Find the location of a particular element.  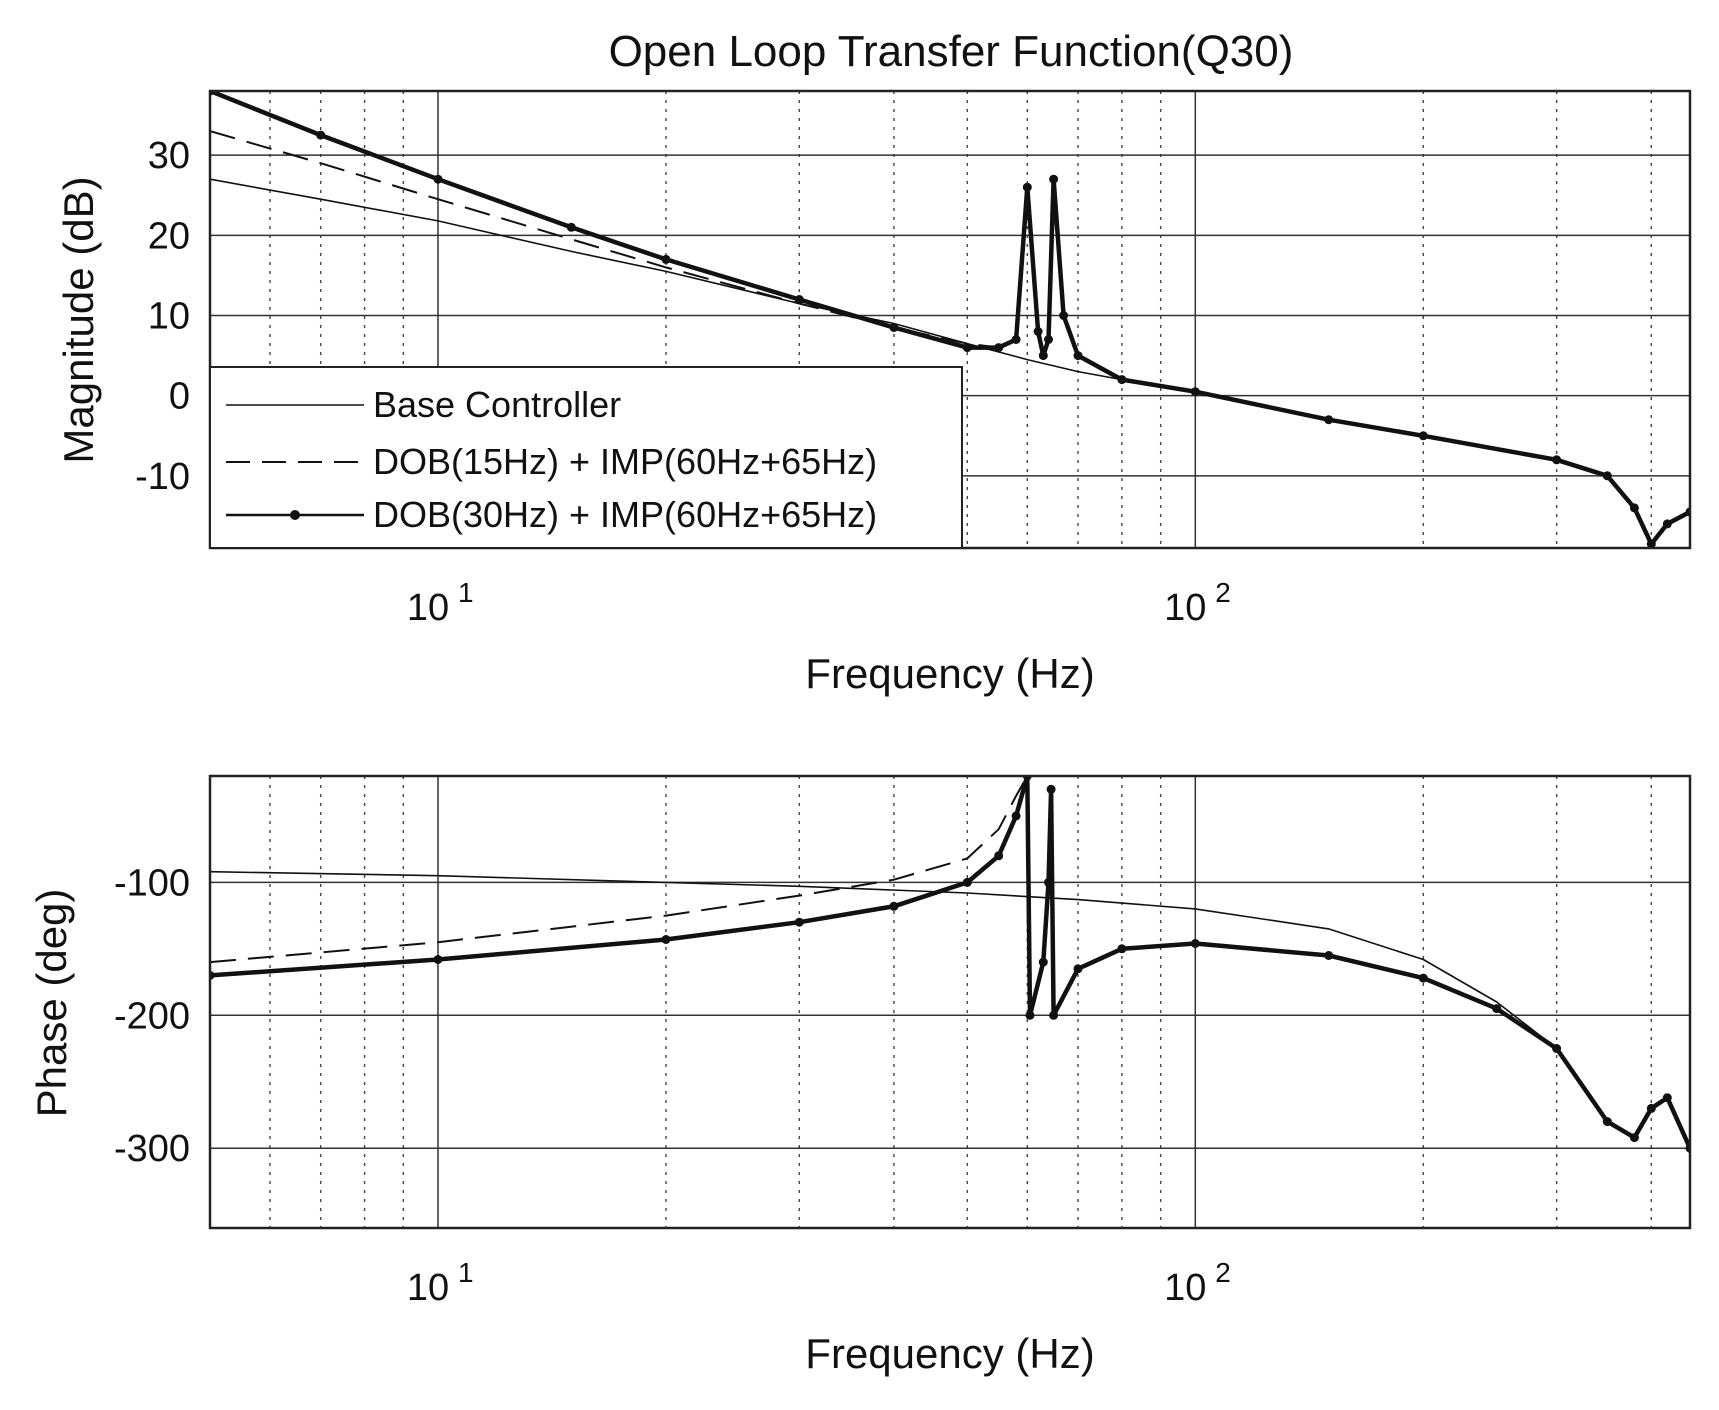

legend-entry-dob15: DOB(15Hz) + IMP(60Hz+65Hz) is located at coordinates (551, 461).